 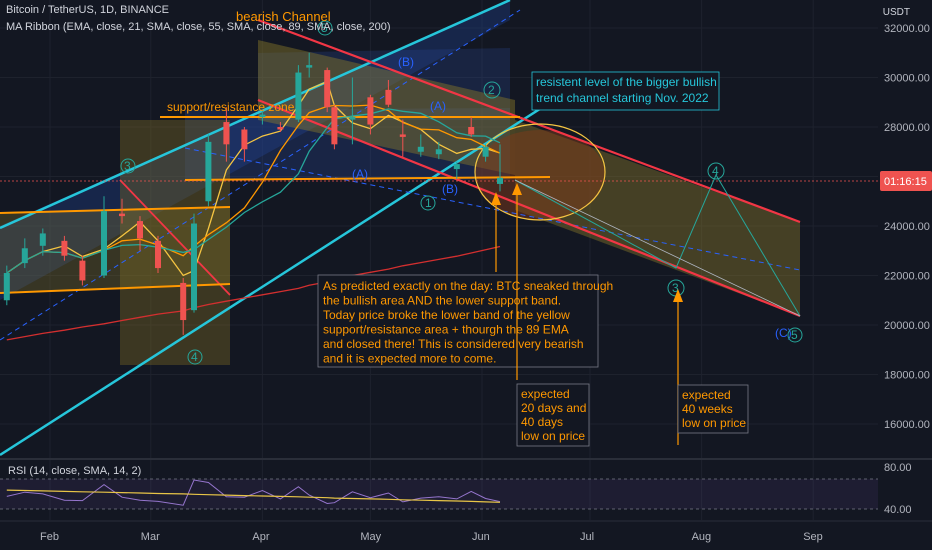 I want to click on x-tick-label: Apr, so click(x=260, y=537).